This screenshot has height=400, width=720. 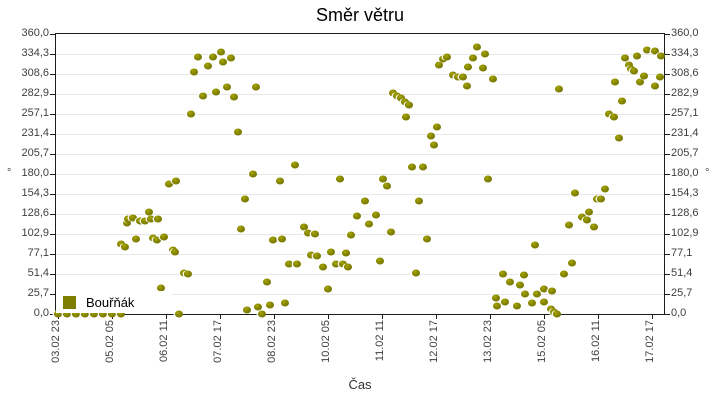 I want to click on y-tick-label: 205,7, so click(x=685, y=153).